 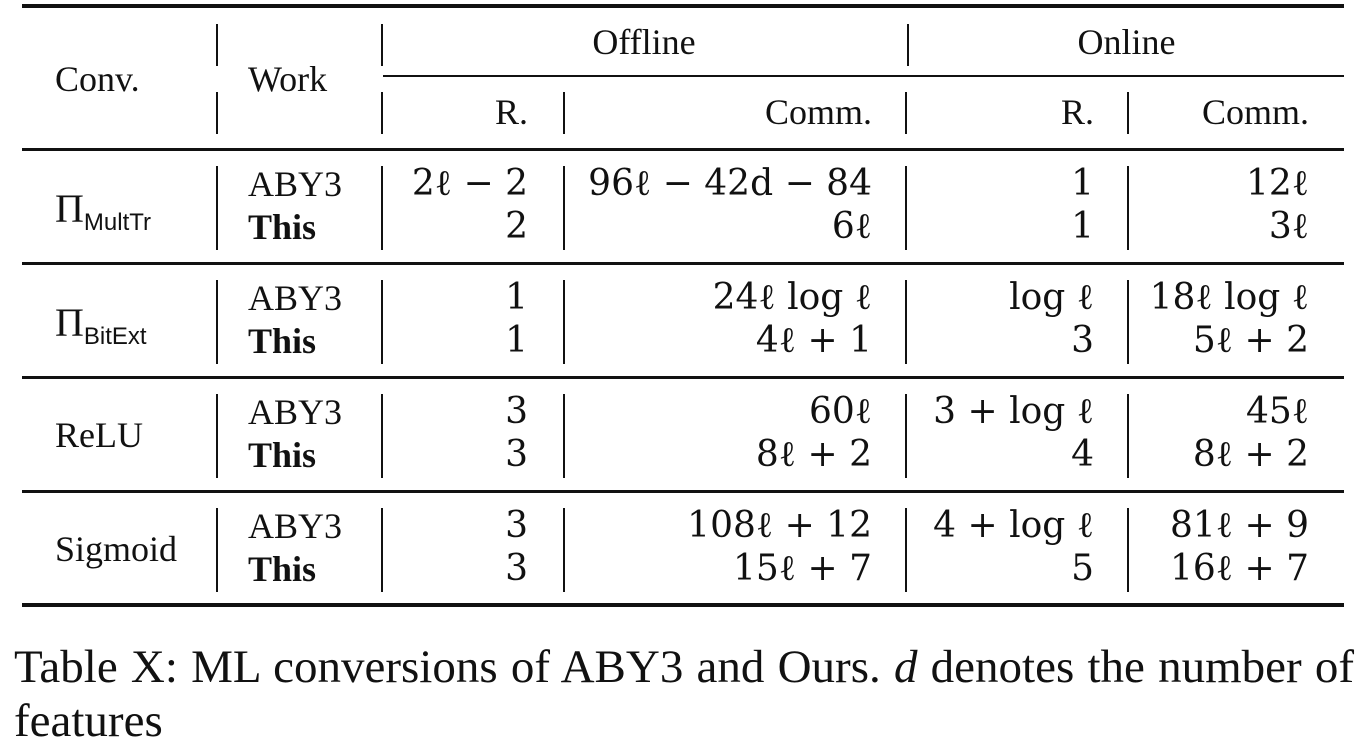 I want to click on conv-label-multtr: ΠMultTr, so click(x=103, y=216).